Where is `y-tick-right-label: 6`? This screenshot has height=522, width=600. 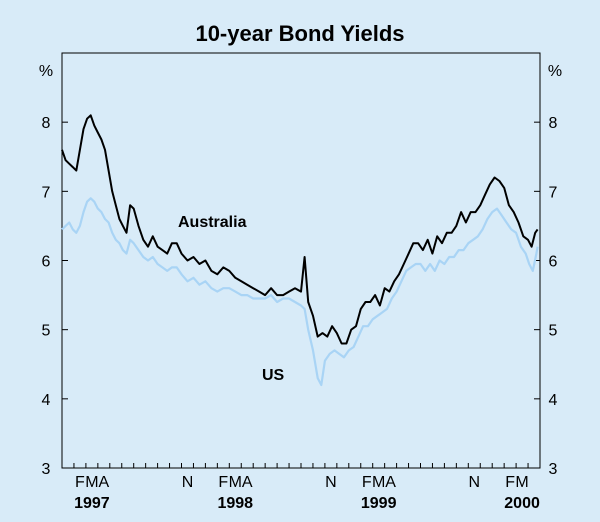 y-tick-right-label: 6 is located at coordinates (553, 262).